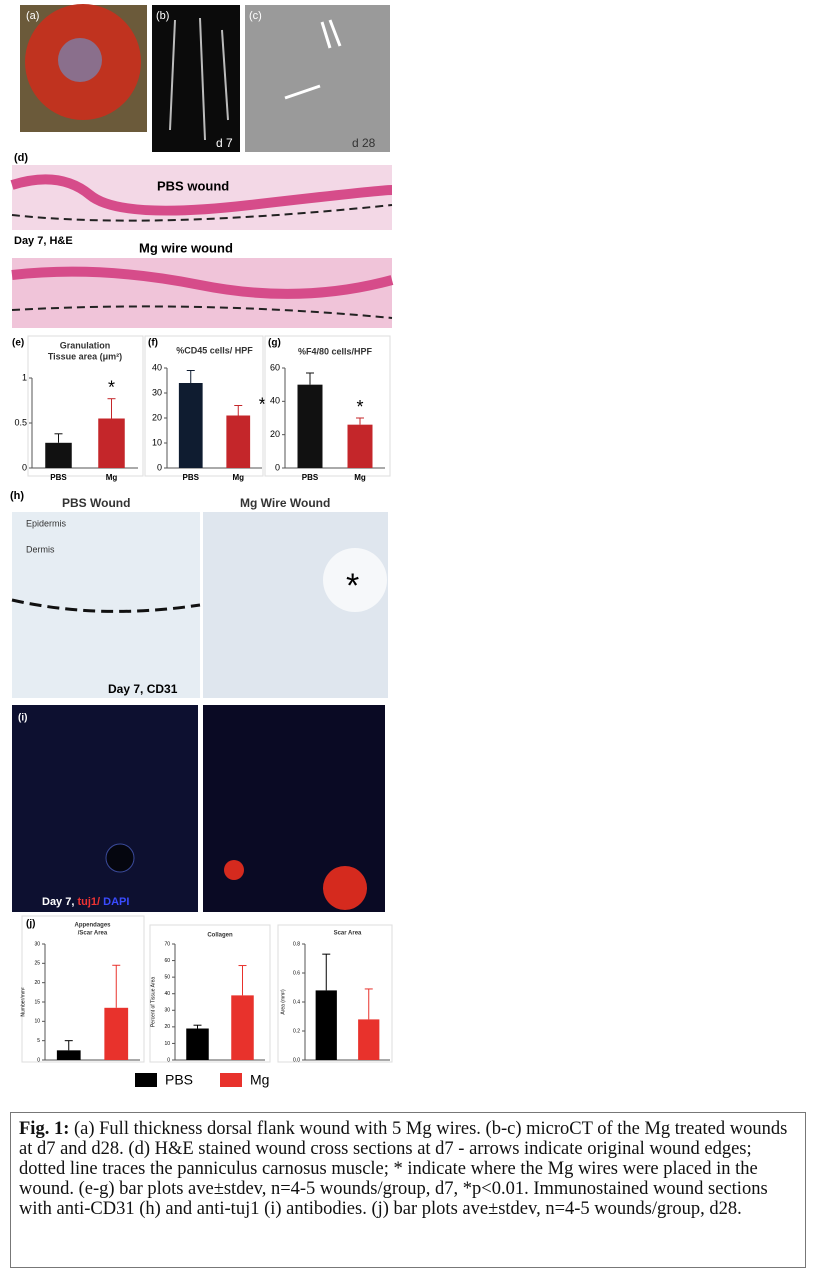 The width and height of the screenshot is (819, 1280). I want to click on tuj1-pbs, so click(105, 808).